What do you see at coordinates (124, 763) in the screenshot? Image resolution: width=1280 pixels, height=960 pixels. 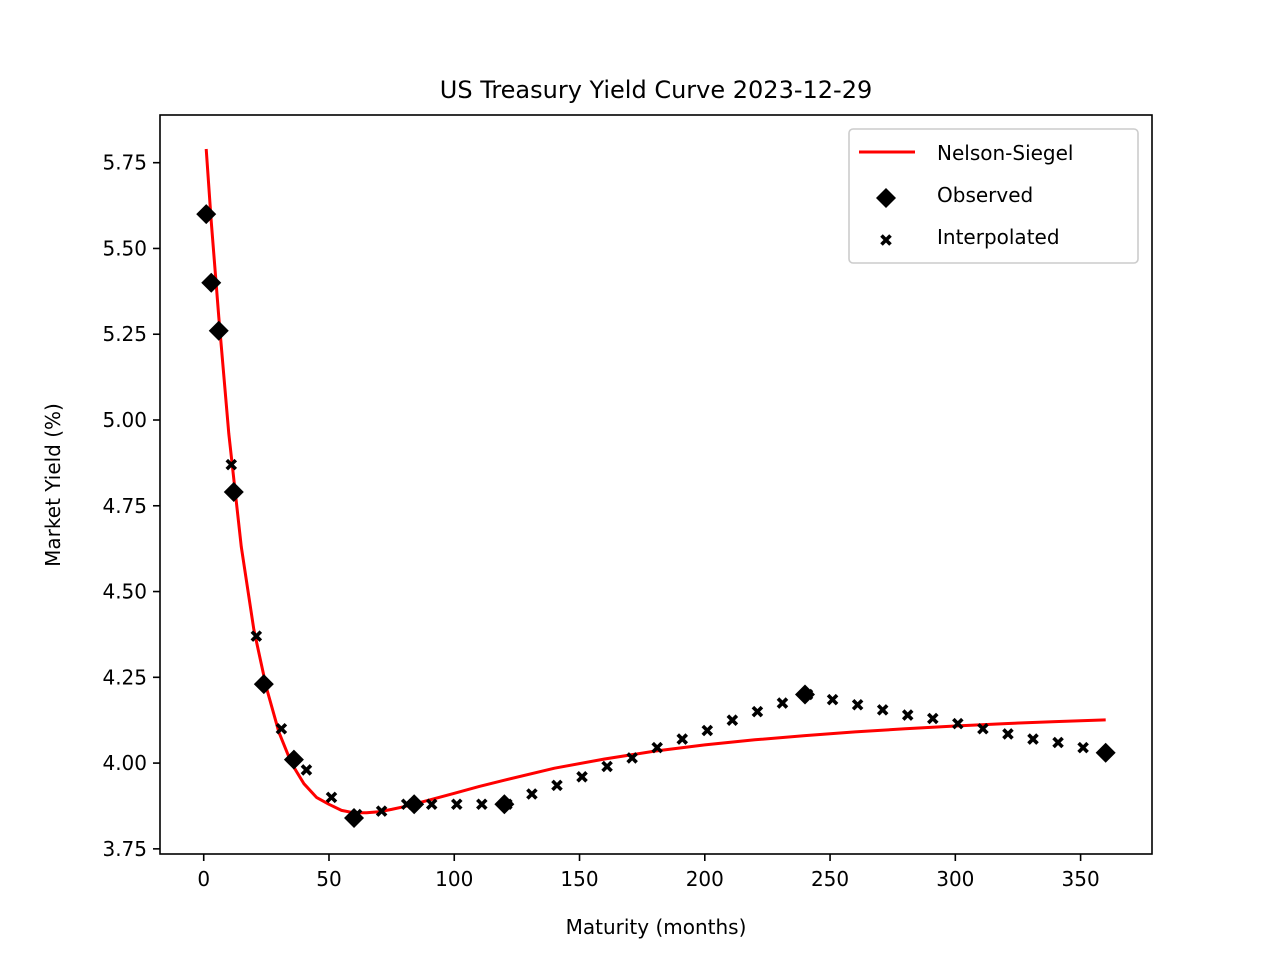 I see `y-tick-label: 4.00` at bounding box center [124, 763].